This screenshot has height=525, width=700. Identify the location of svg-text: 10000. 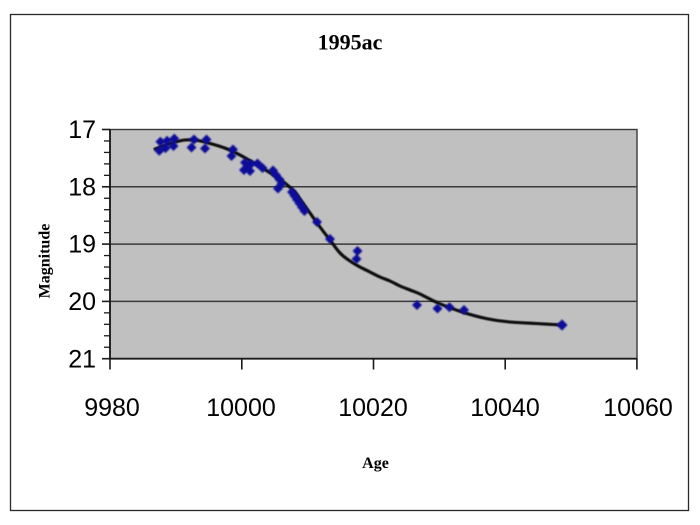
(241, 408).